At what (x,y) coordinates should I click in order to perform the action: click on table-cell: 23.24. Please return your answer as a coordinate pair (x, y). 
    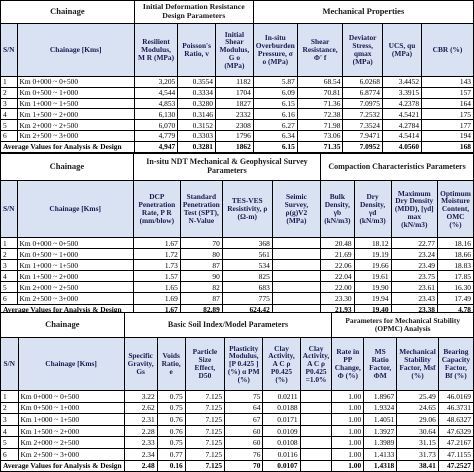
    Looking at the image, I should click on (414, 254).